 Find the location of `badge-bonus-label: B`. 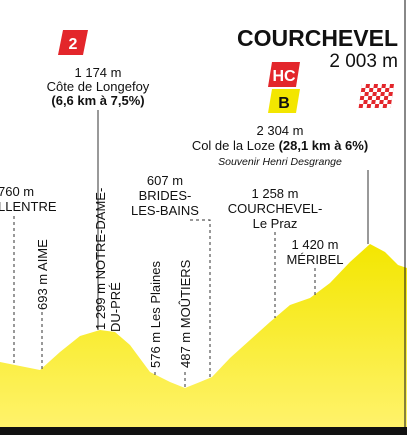

badge-bonus-label: B is located at coordinates (284, 103).